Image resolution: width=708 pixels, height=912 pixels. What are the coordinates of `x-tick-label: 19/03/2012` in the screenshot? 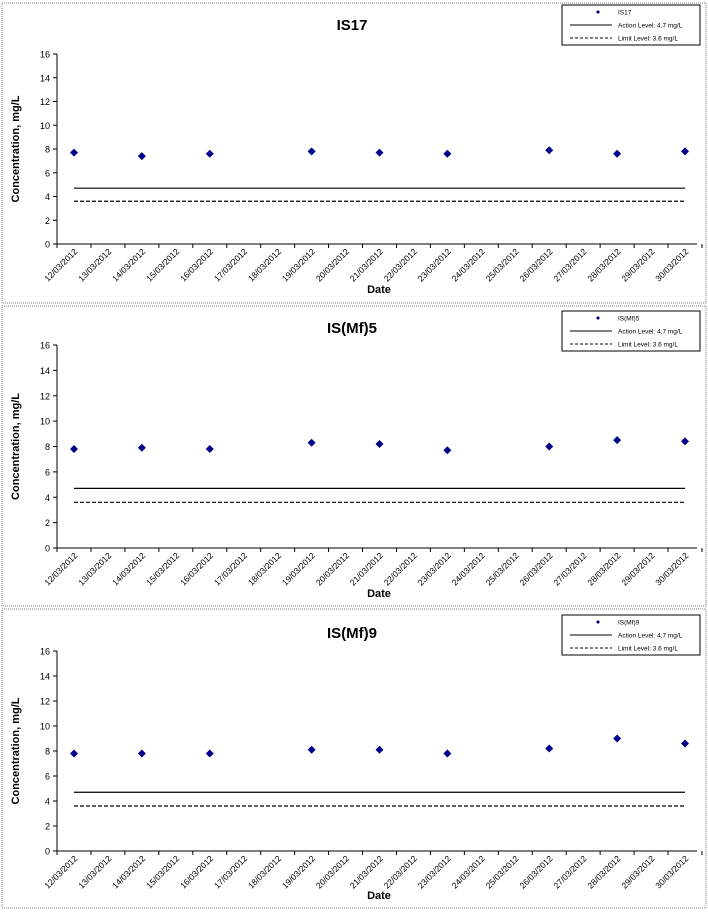 It's located at (298, 568).